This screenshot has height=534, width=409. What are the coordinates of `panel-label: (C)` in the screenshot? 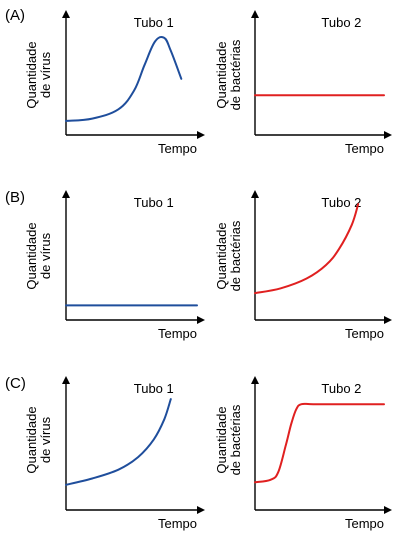 It's located at (15, 383).